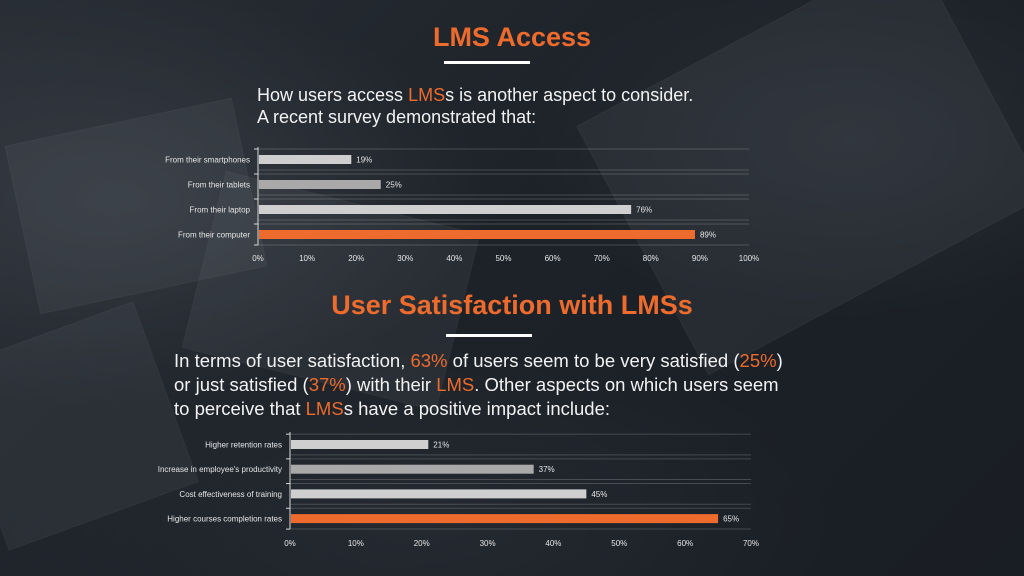  I want to click on x-tick-label: 80%, so click(651, 258).